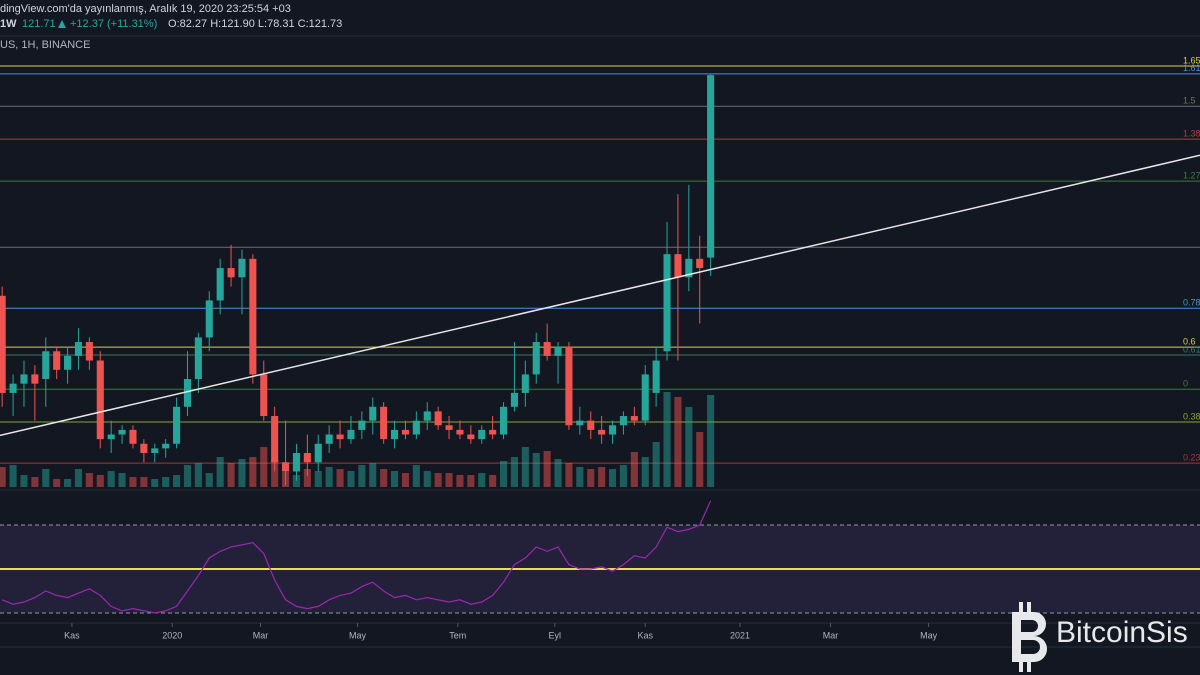 The height and width of the screenshot is (675, 1200). I want to click on watermark: BitcoinSis, so click(1100, 637).